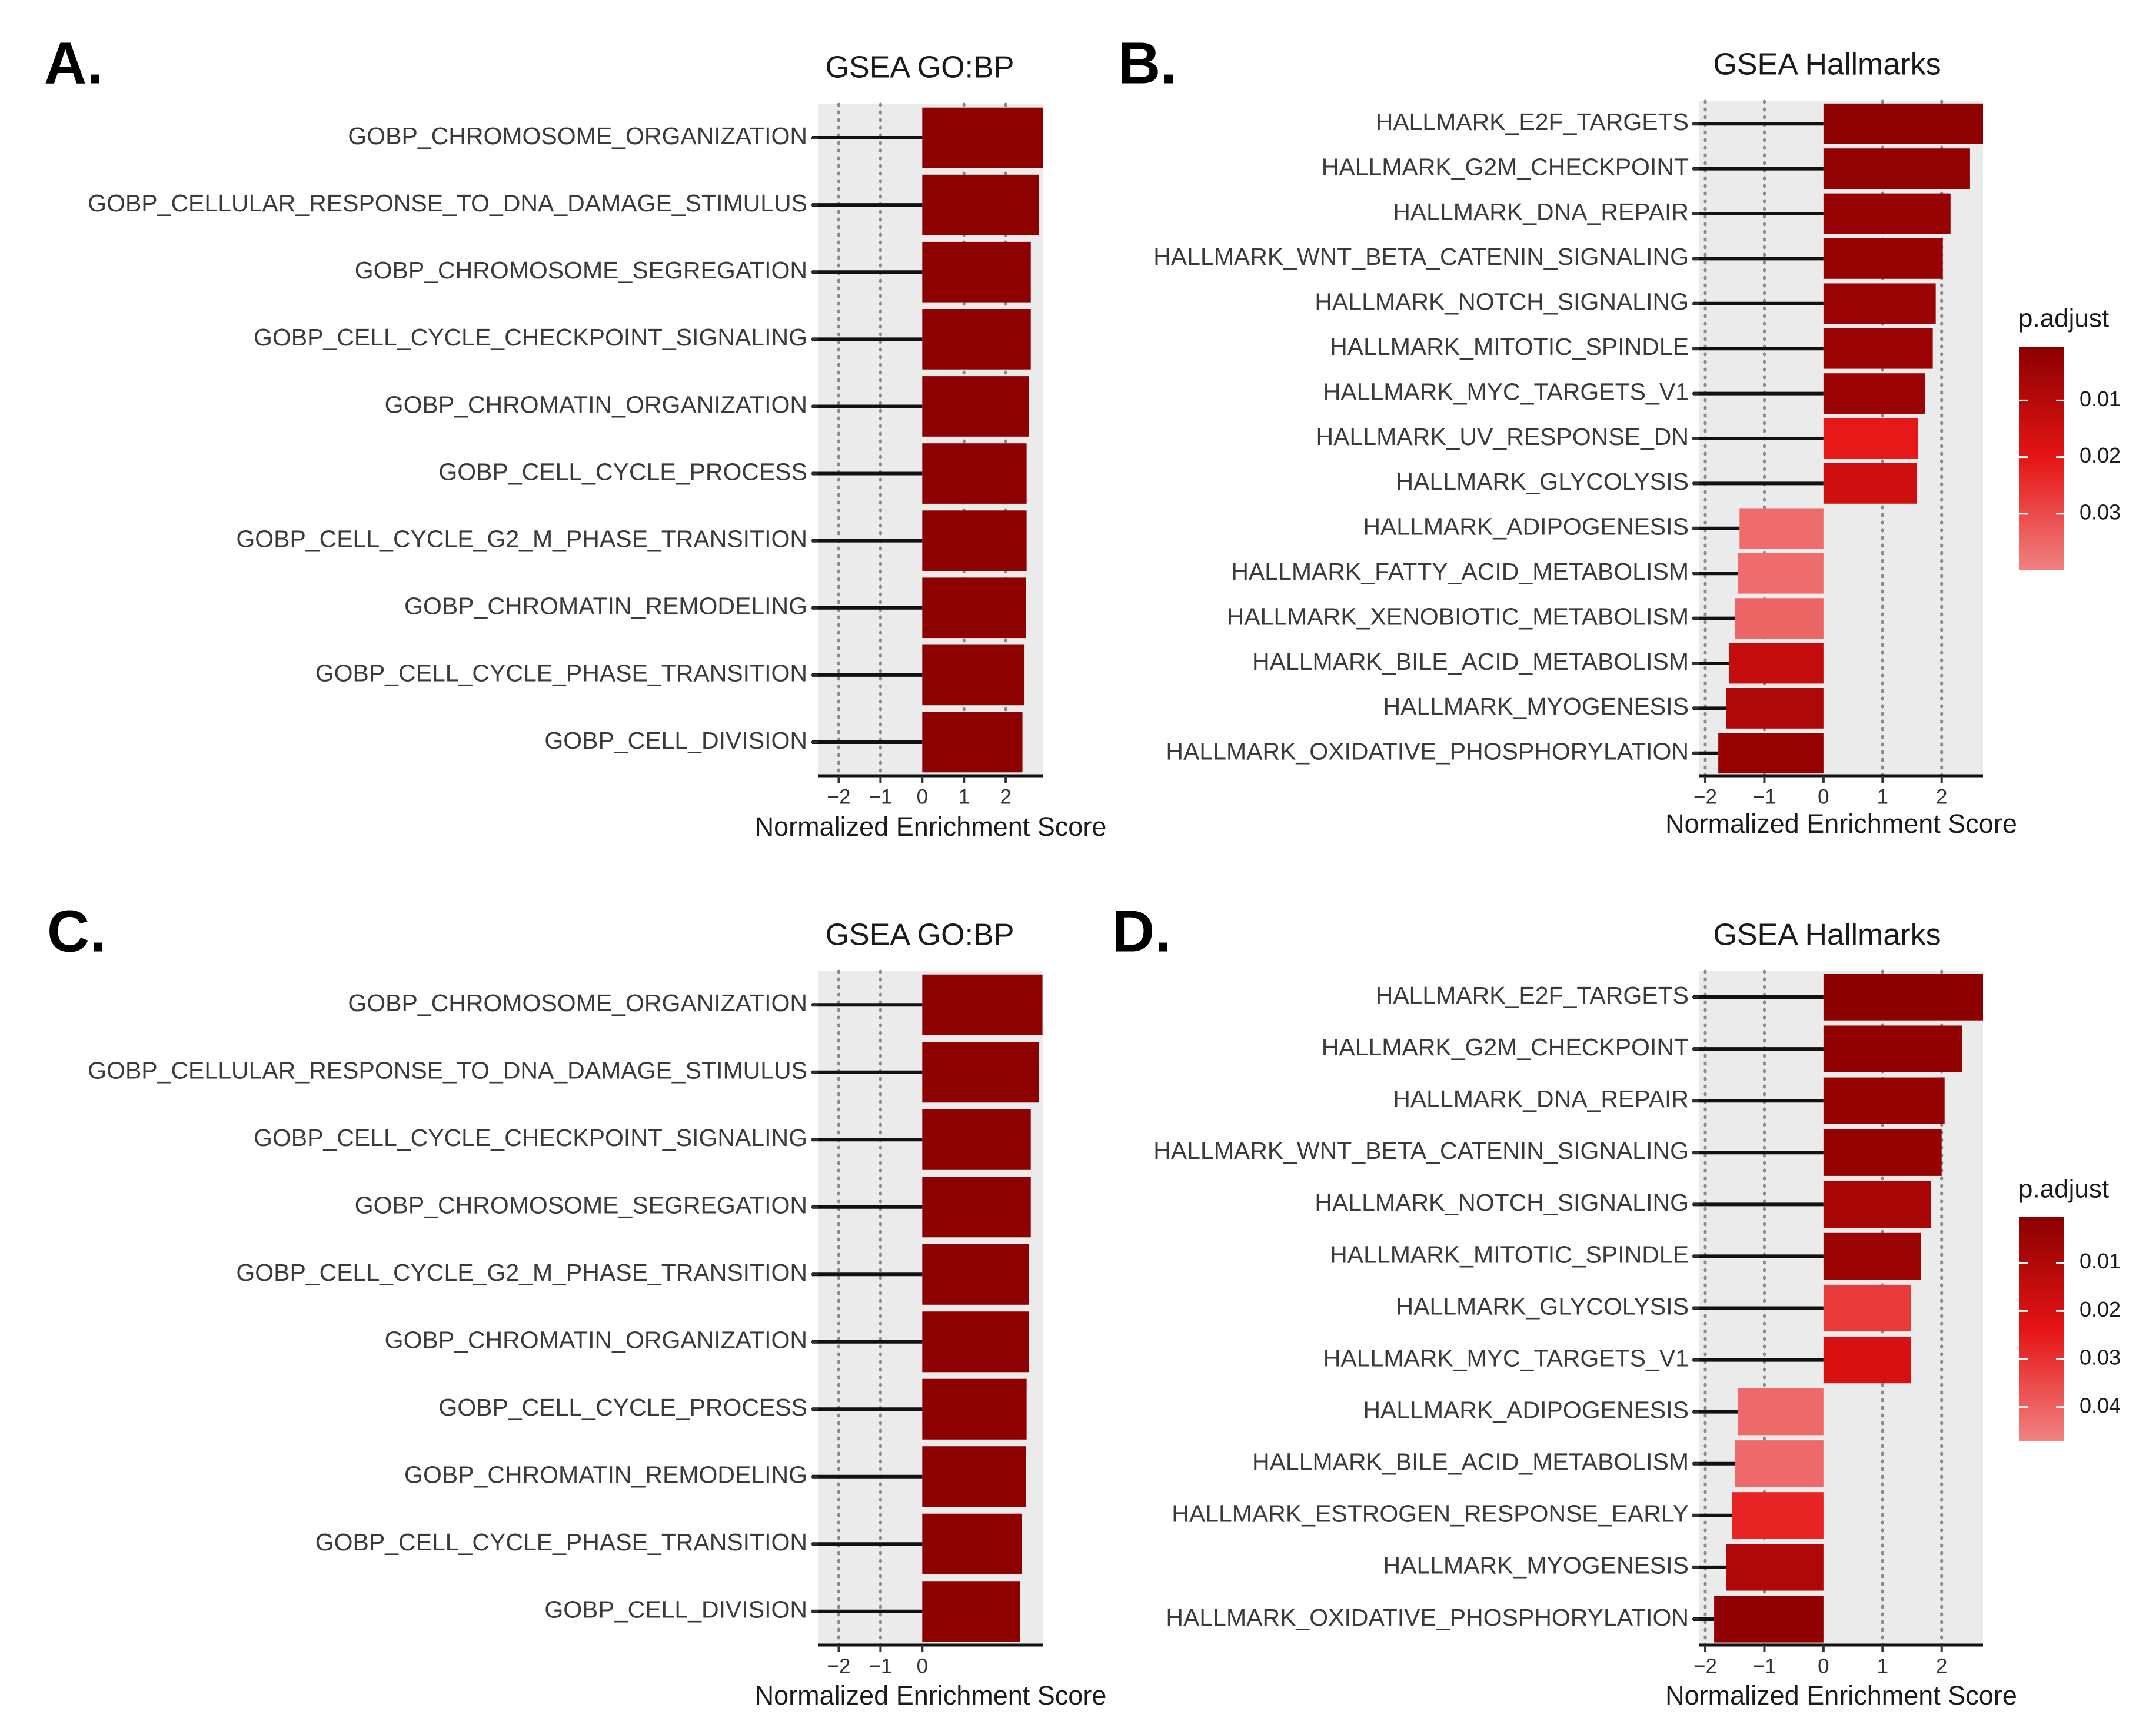 This screenshot has width=2156, height=1731. Describe the element at coordinates (675, 1609) in the screenshot. I see `category-label: GOBP_CELL_DIVISION` at that location.